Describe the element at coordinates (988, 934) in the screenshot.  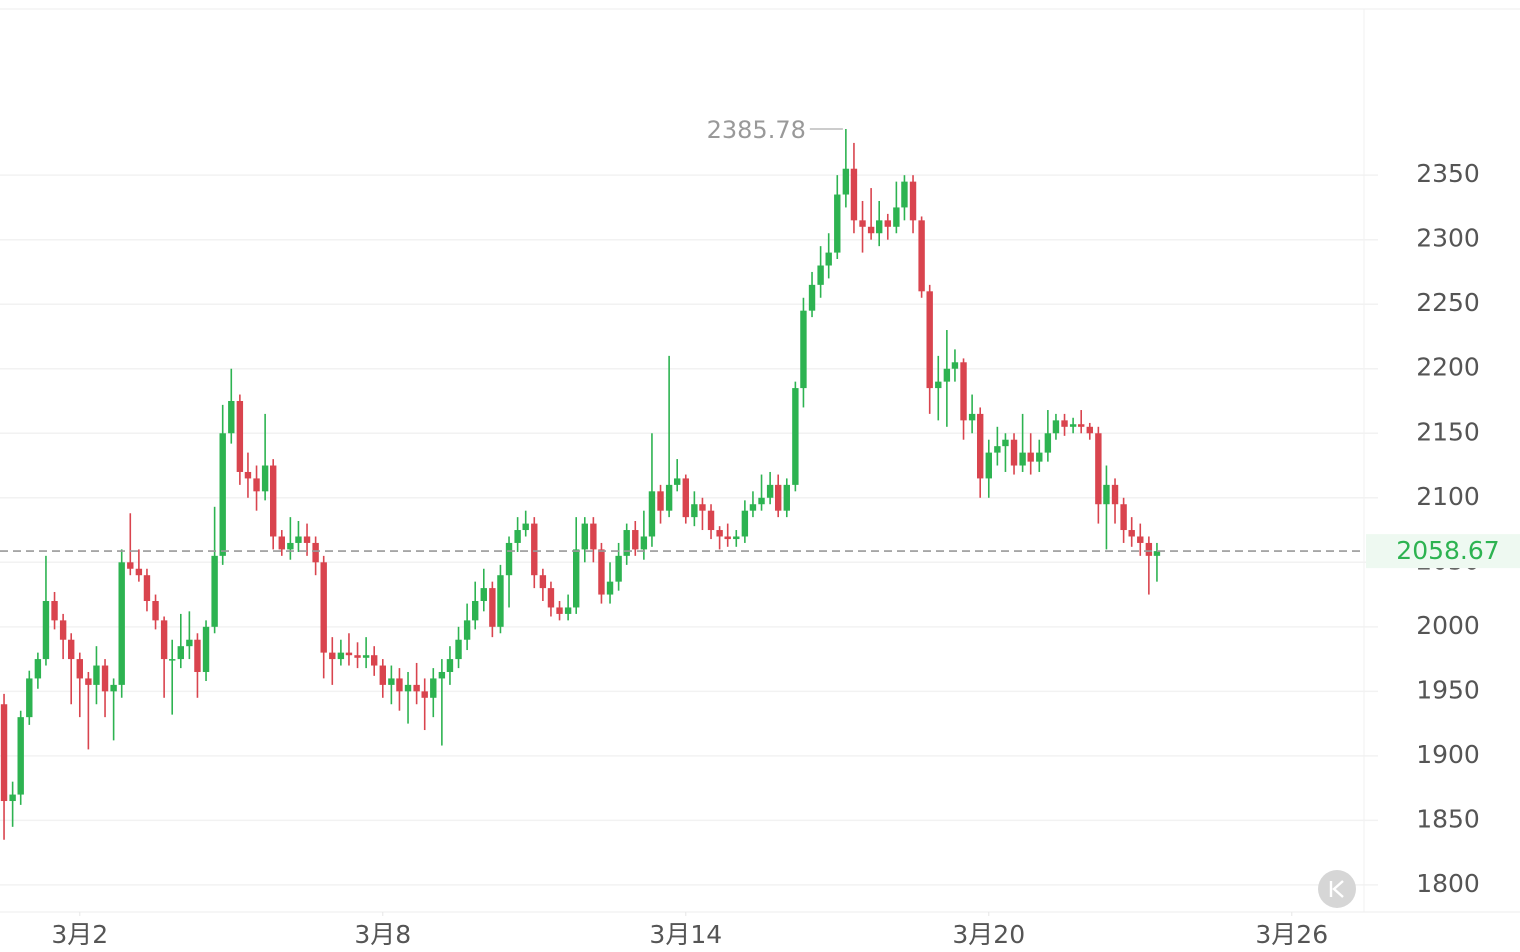
I see `x-tick-label: 3月20` at that location.